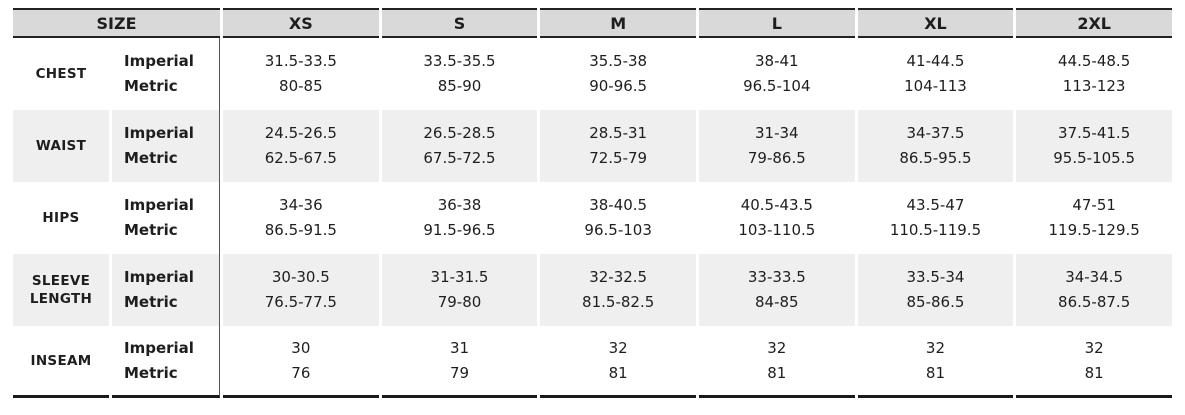  I want to click on imperial-value: 24.5-26.5, so click(300, 133).